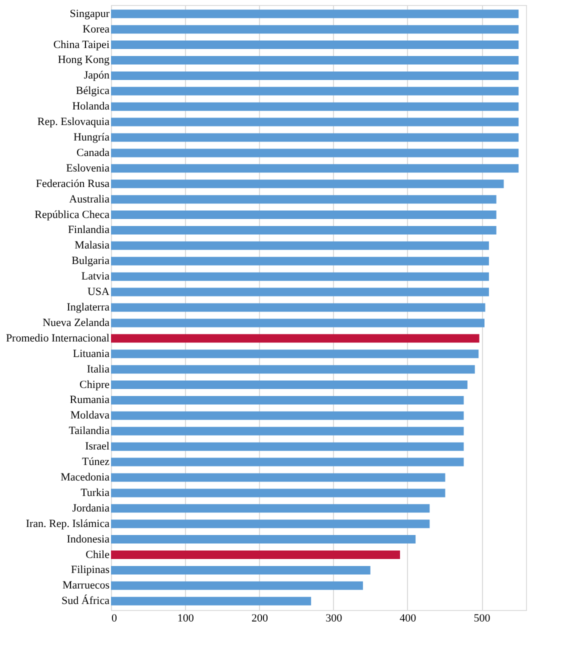 Image resolution: width=586 pixels, height=666 pixels. I want to click on y-tick-label: Australia, so click(89, 199).